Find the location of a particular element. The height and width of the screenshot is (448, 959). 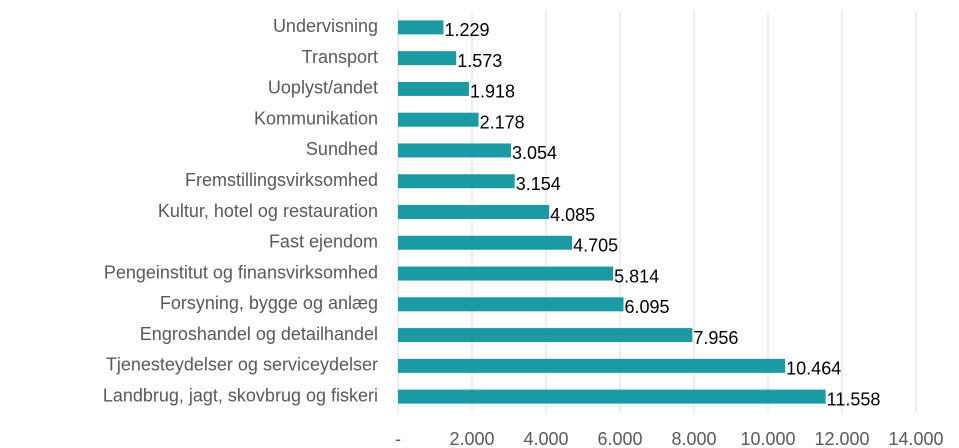

category-label: Fast ejendom is located at coordinates (323, 242).